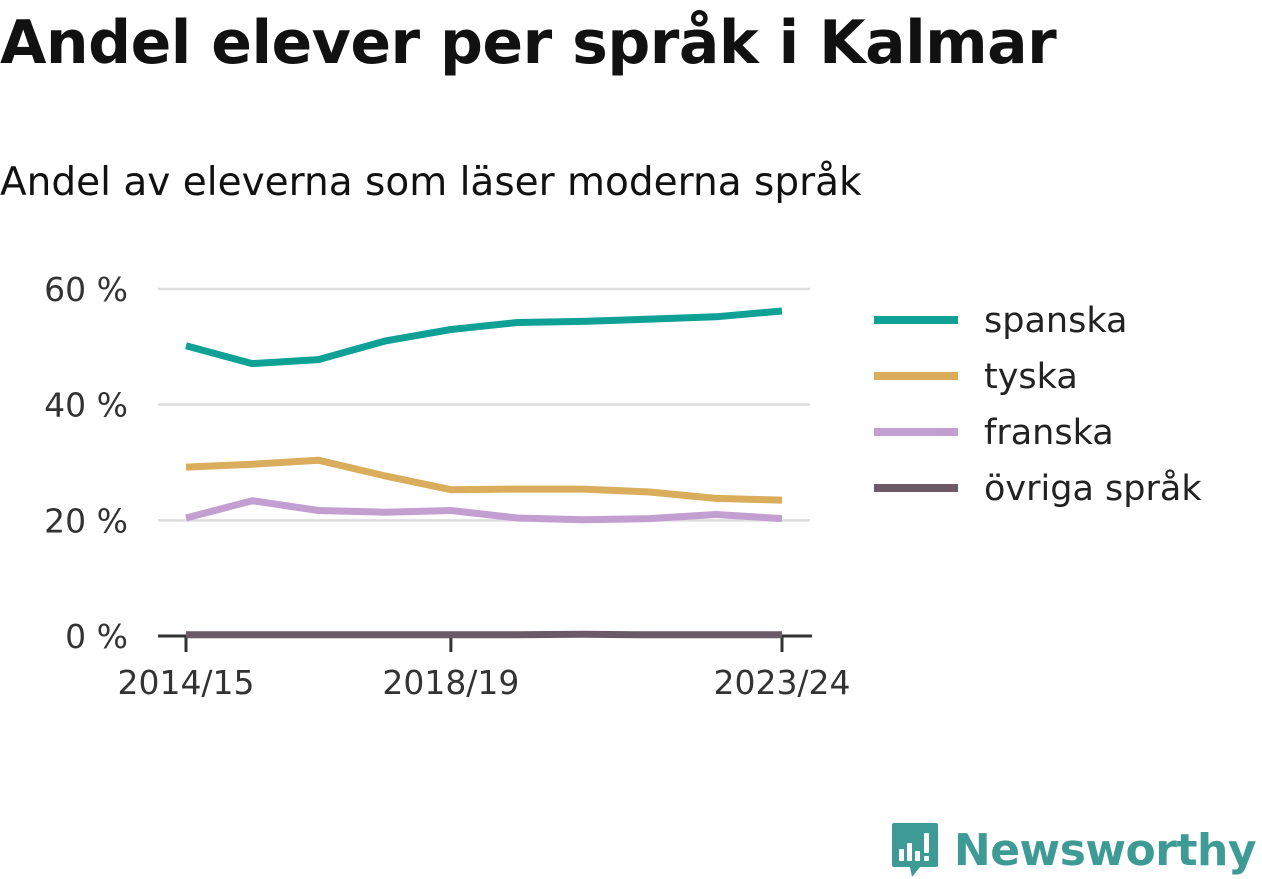 The height and width of the screenshot is (879, 1262). Describe the element at coordinates (1031, 377) in the screenshot. I see `legend-label: tyska` at that location.